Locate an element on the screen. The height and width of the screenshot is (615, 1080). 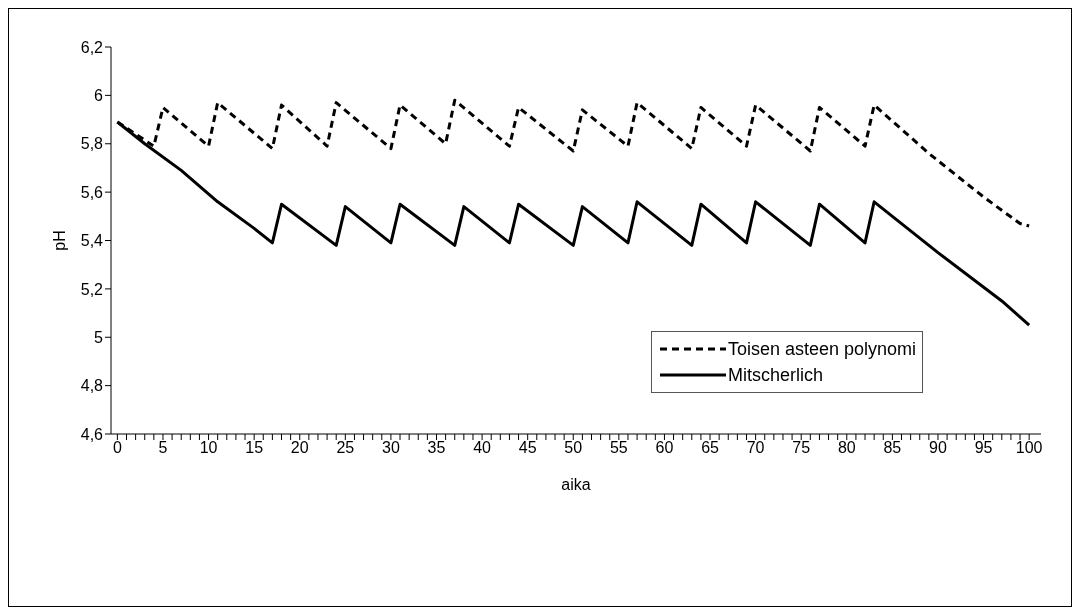
y-axis-title: pH is located at coordinates (59, 240).